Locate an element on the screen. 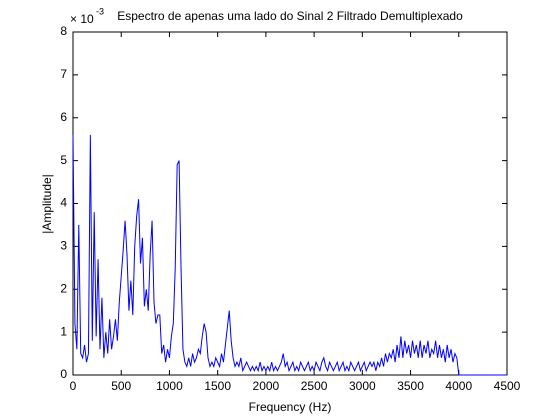 The height and width of the screenshot is (420, 560). y-tick-label: 4 is located at coordinates (63, 203).